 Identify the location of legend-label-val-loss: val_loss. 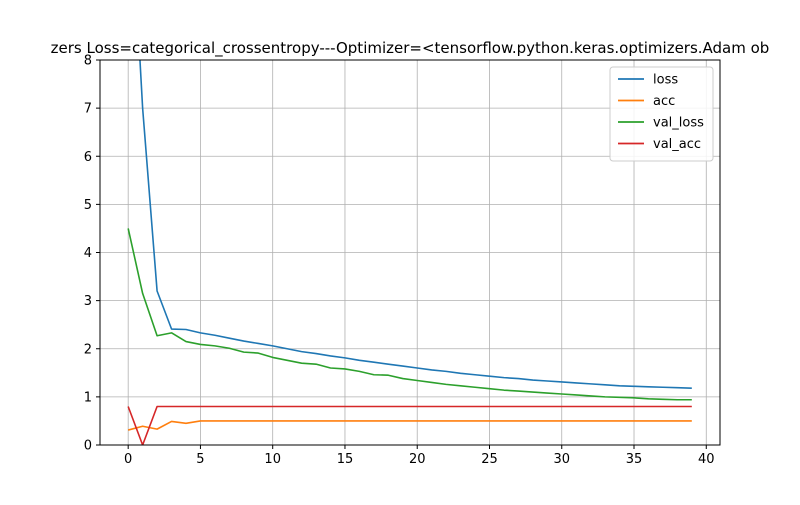
(678, 123).